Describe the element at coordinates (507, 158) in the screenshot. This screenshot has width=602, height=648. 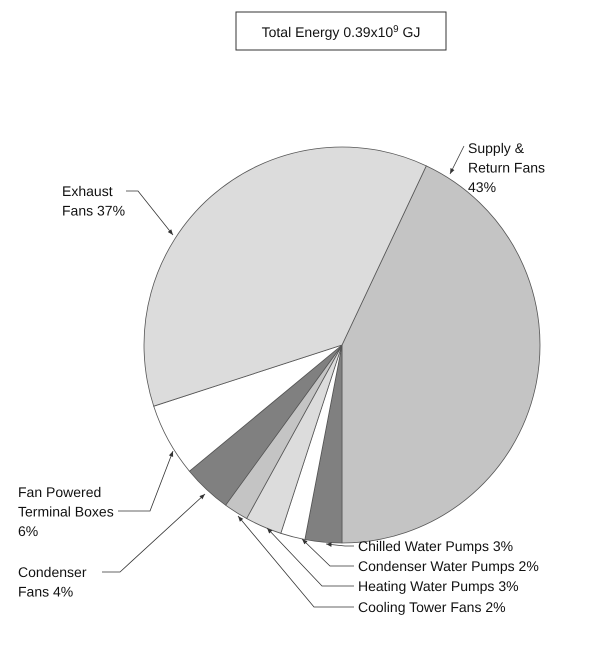
I see `slice-label: Supply & Return Fans` at that location.